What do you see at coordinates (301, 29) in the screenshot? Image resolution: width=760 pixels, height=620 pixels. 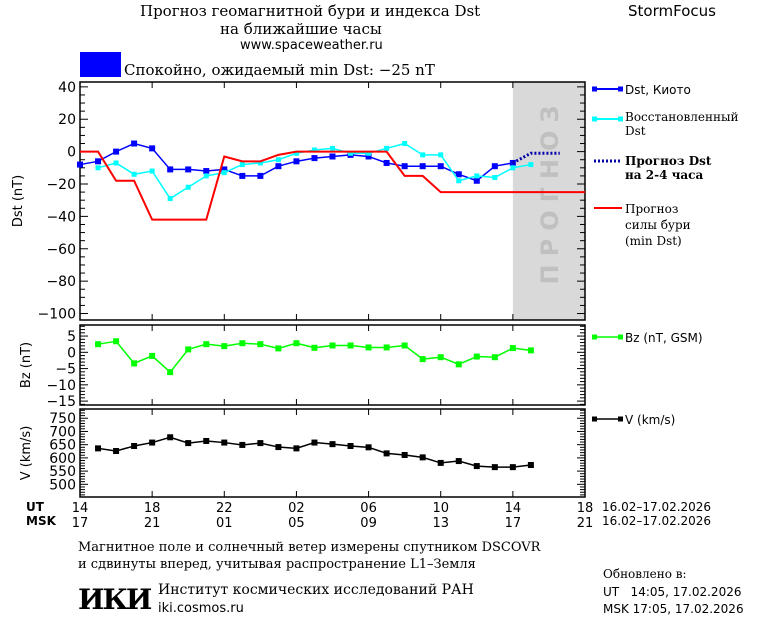 I see `title-line-2: на ближайшие часы` at bounding box center [301, 29].